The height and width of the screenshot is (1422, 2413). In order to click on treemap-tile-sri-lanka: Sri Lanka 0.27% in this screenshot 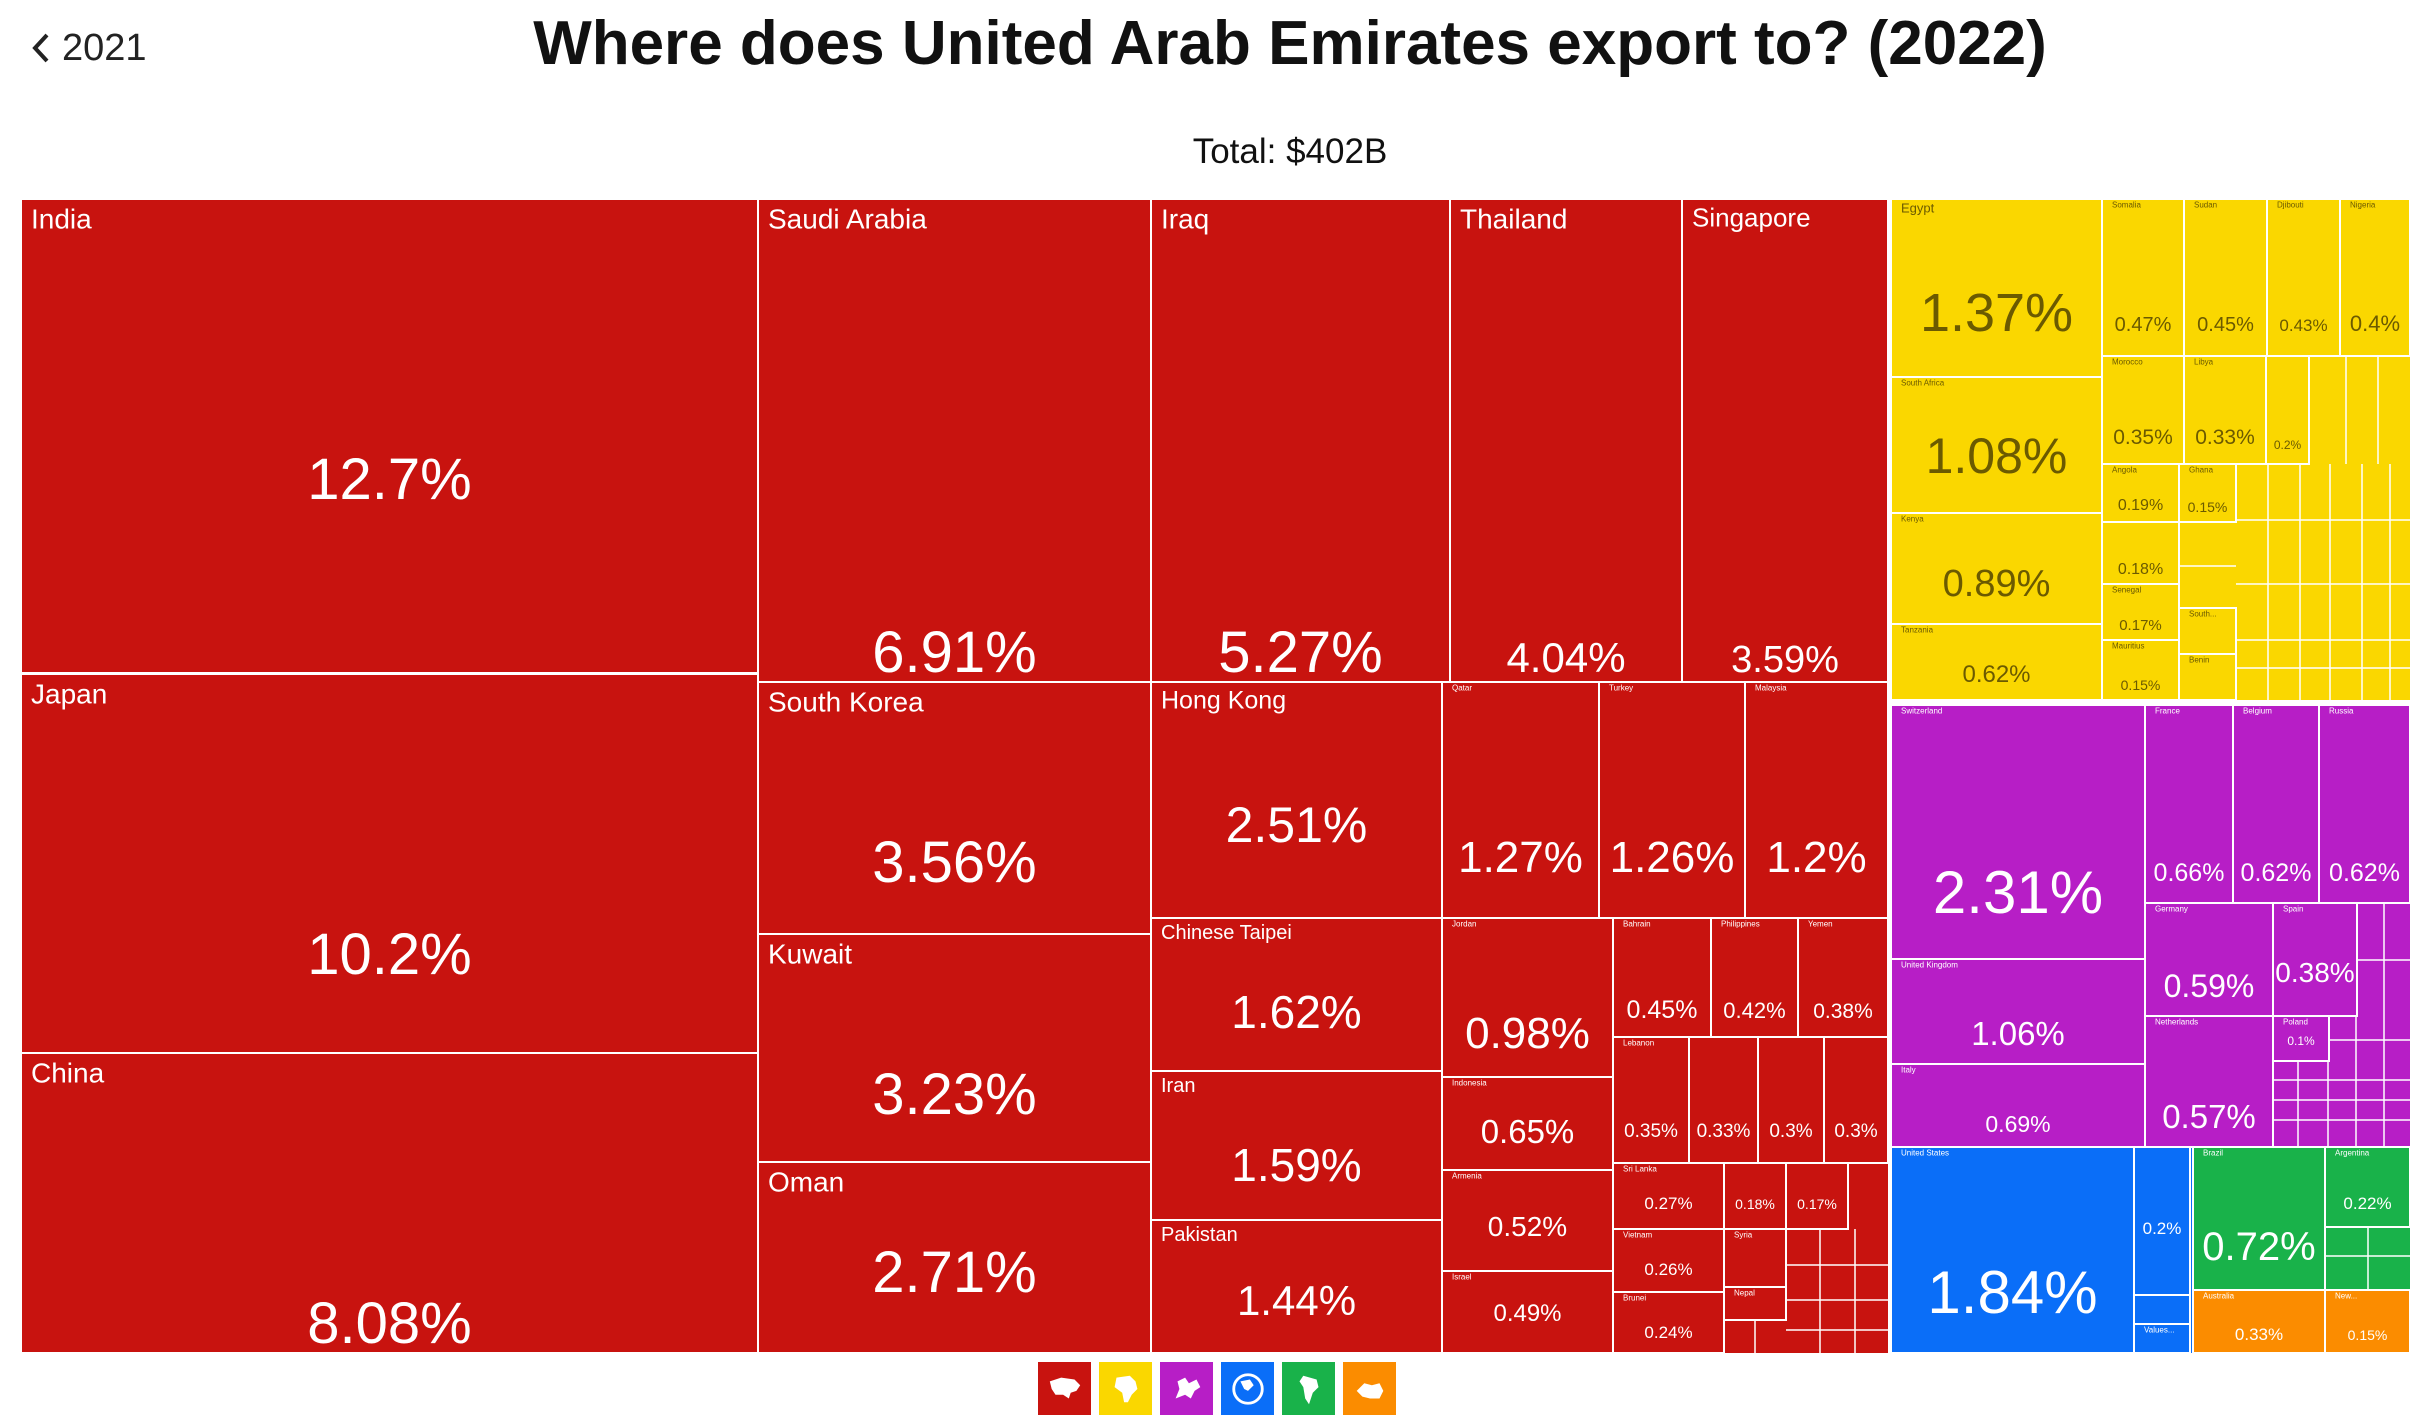, I will do `click(1668, 1196)`.